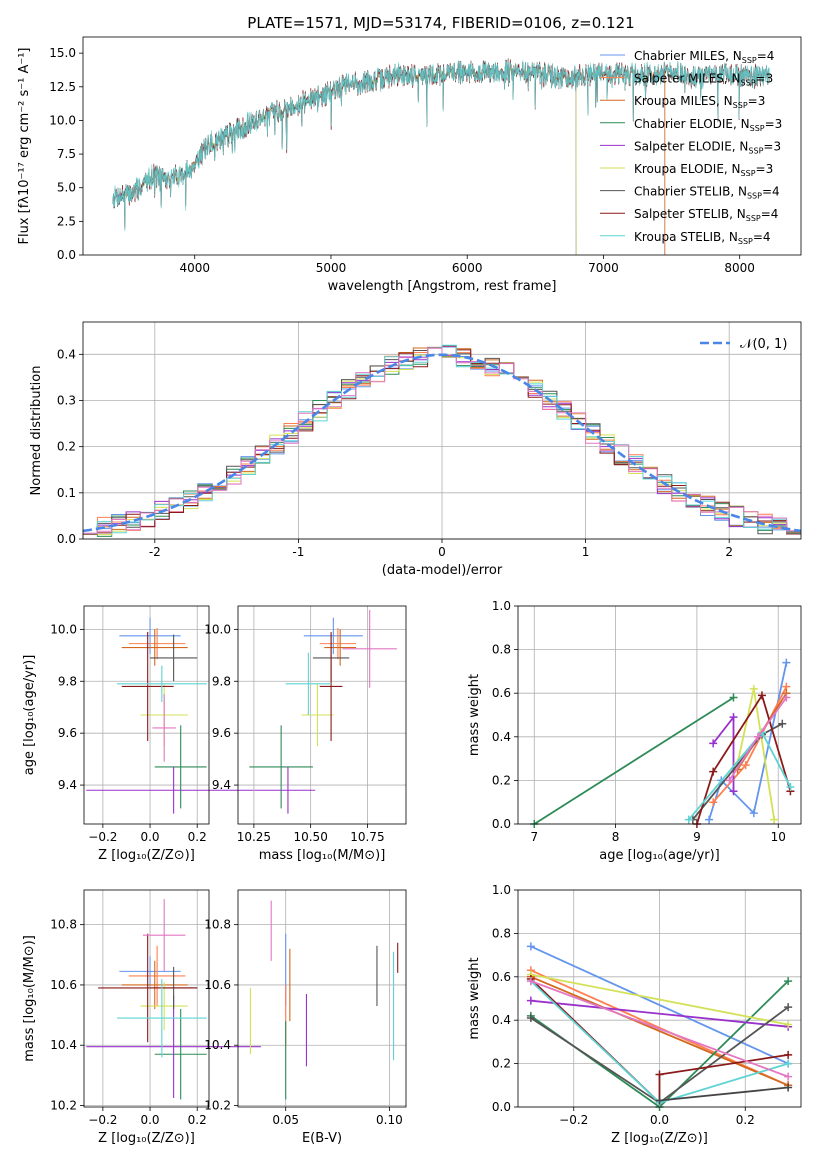  I want to click on x-axis-label: (data-model)/error, so click(442, 570).